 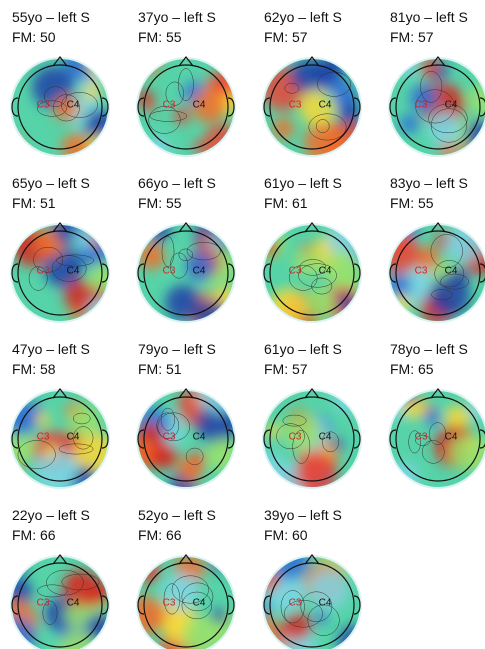 I want to click on panel: 79yo – left S FM: 51 C3 C4, so click(x=186, y=415).